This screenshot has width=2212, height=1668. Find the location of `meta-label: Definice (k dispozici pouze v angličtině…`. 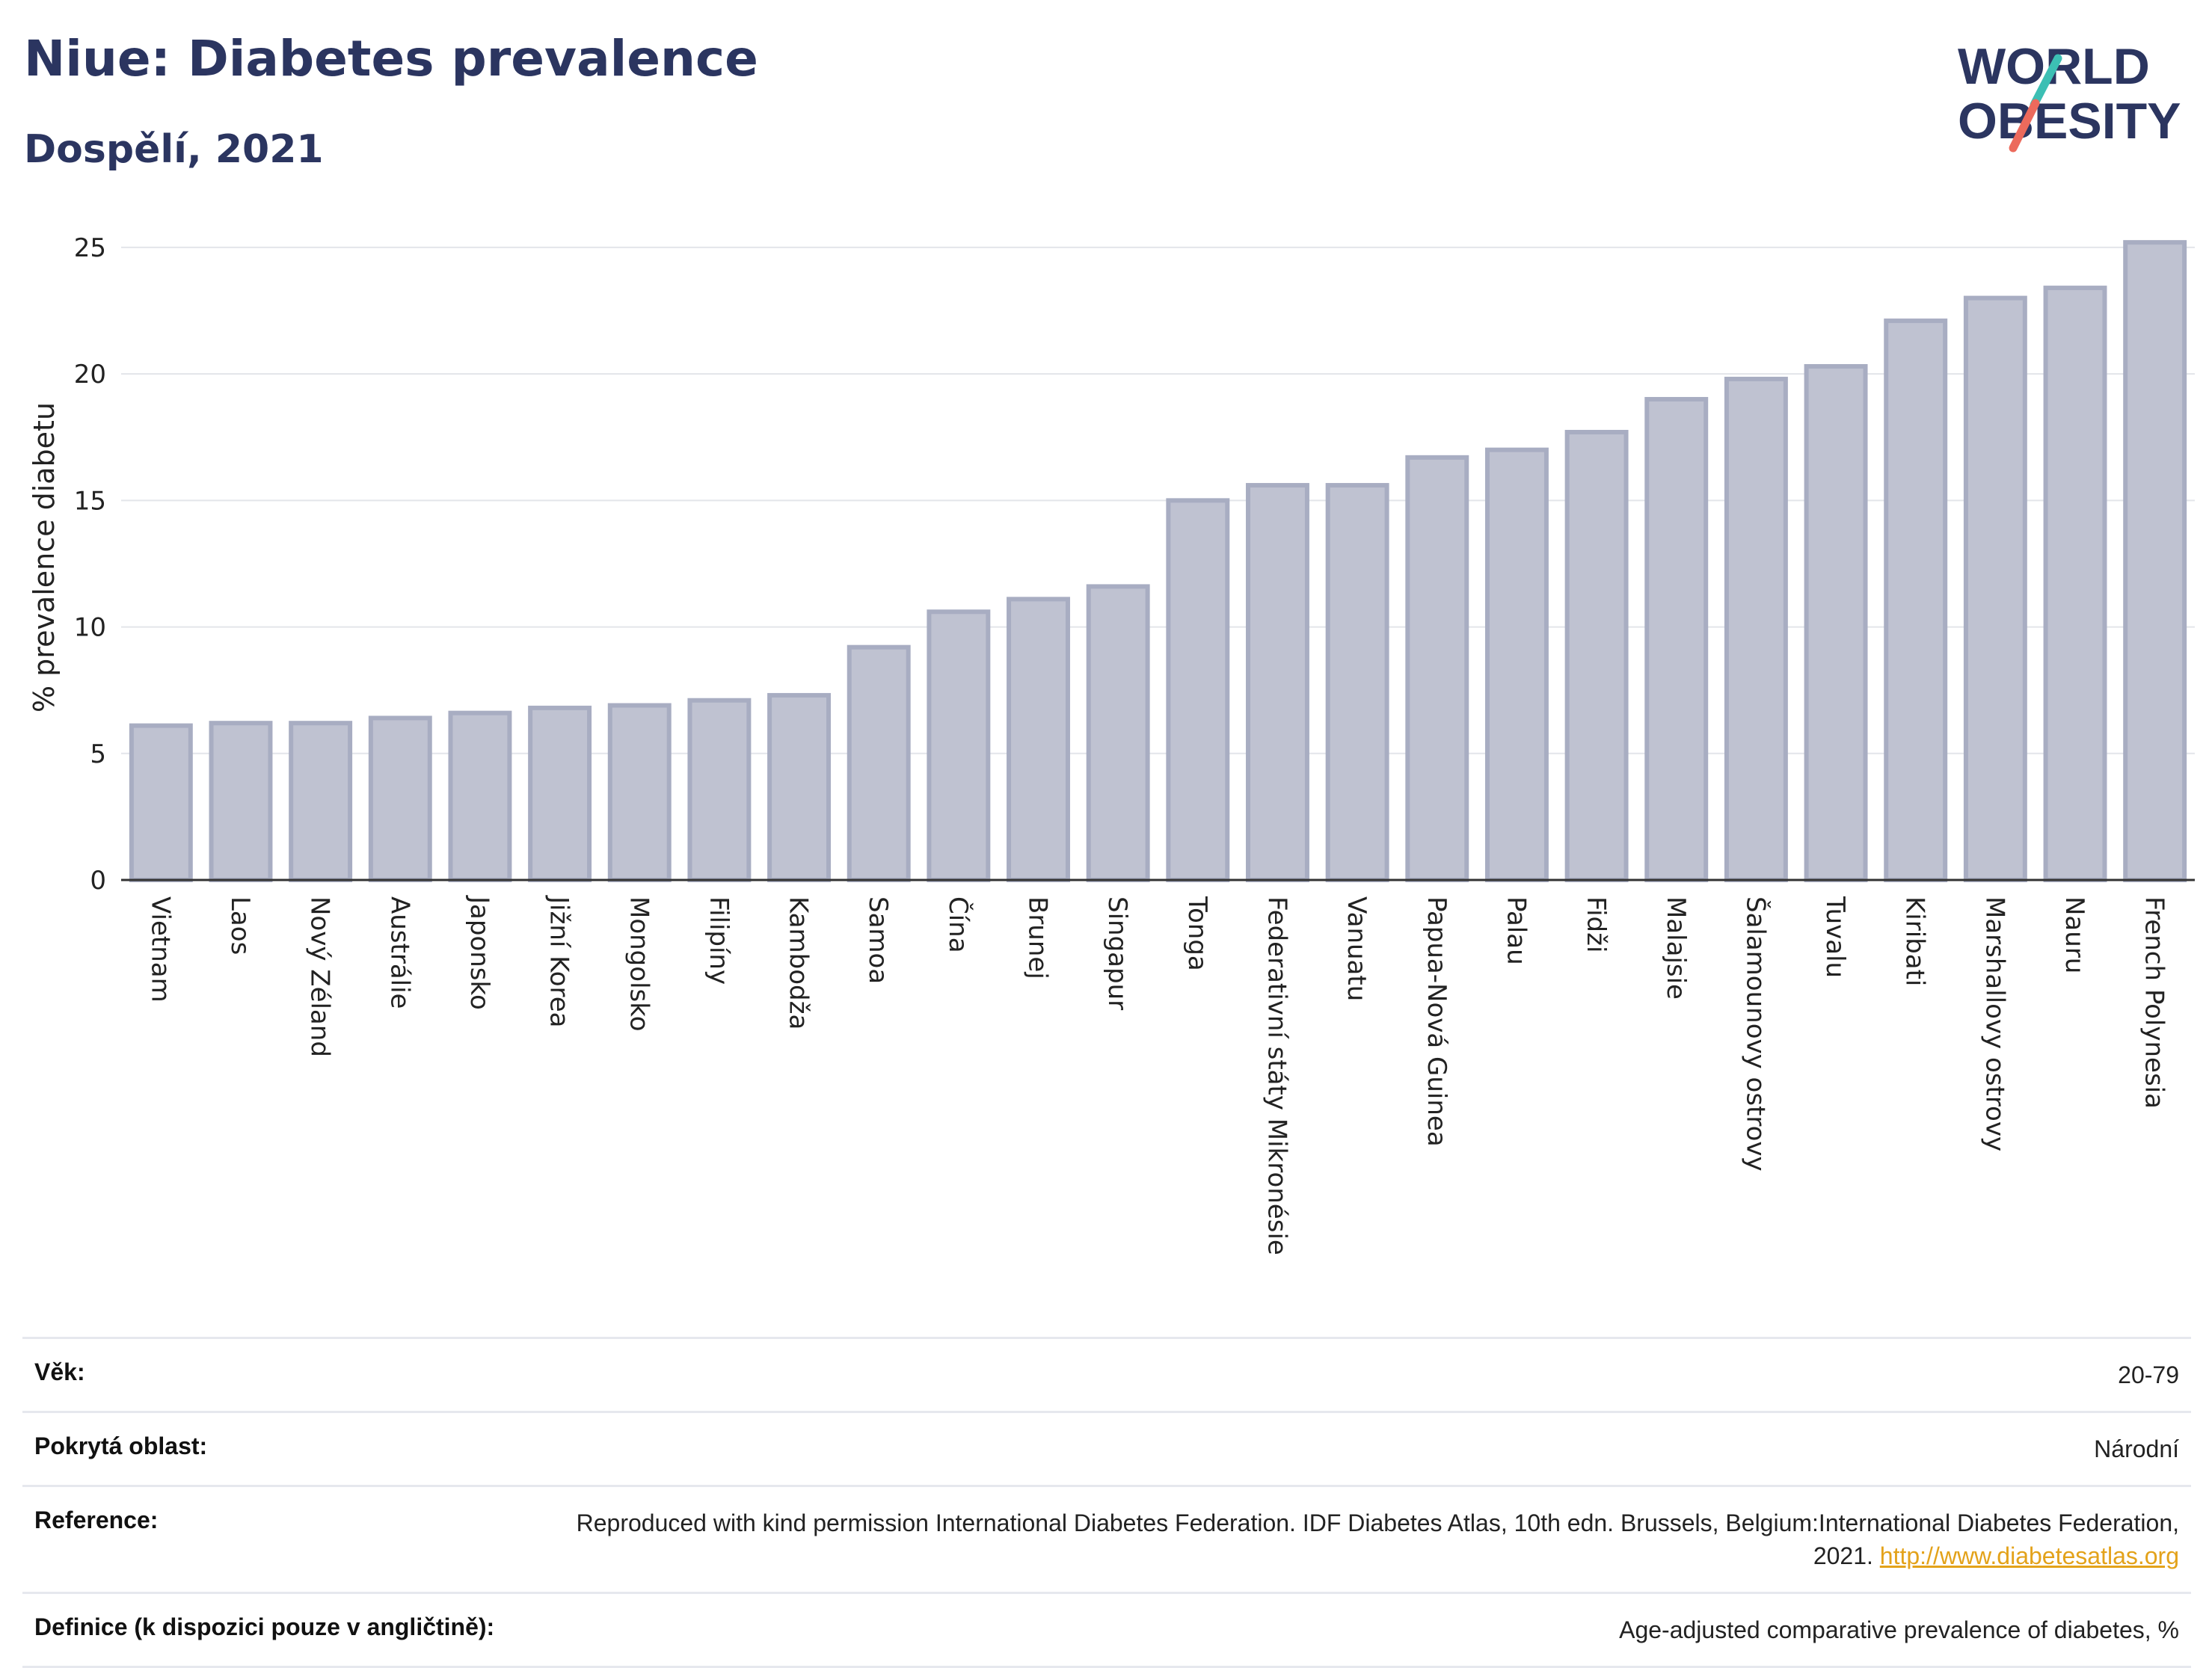

meta-label: Definice (k dispozici pouze v angličtině… is located at coordinates (264, 1630).